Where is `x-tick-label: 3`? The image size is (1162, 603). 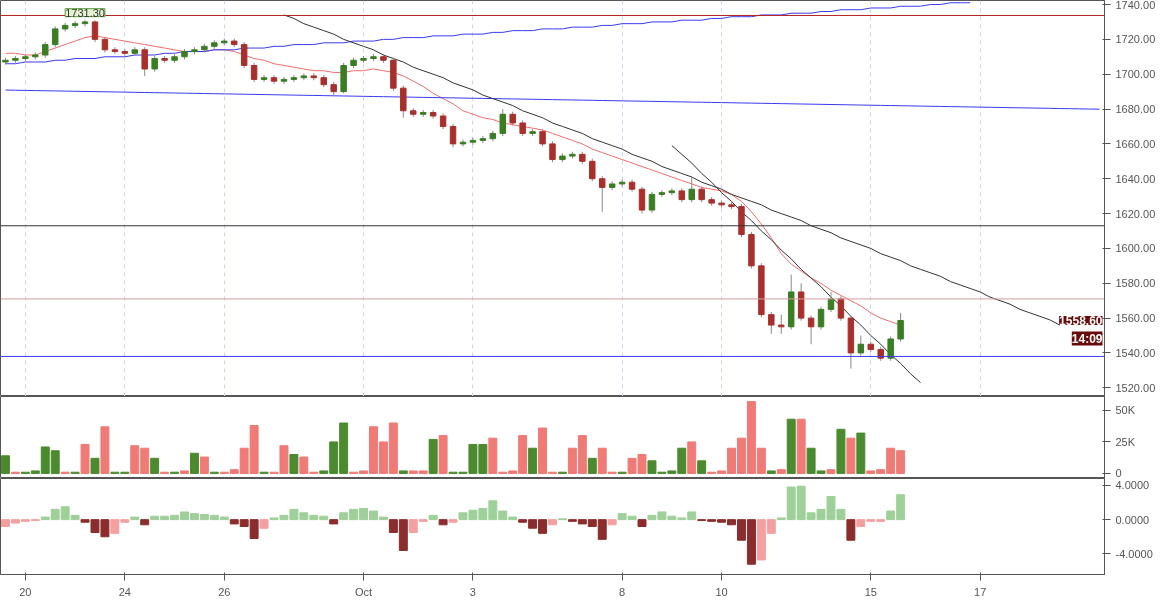
x-tick-label: 3 is located at coordinates (472, 591).